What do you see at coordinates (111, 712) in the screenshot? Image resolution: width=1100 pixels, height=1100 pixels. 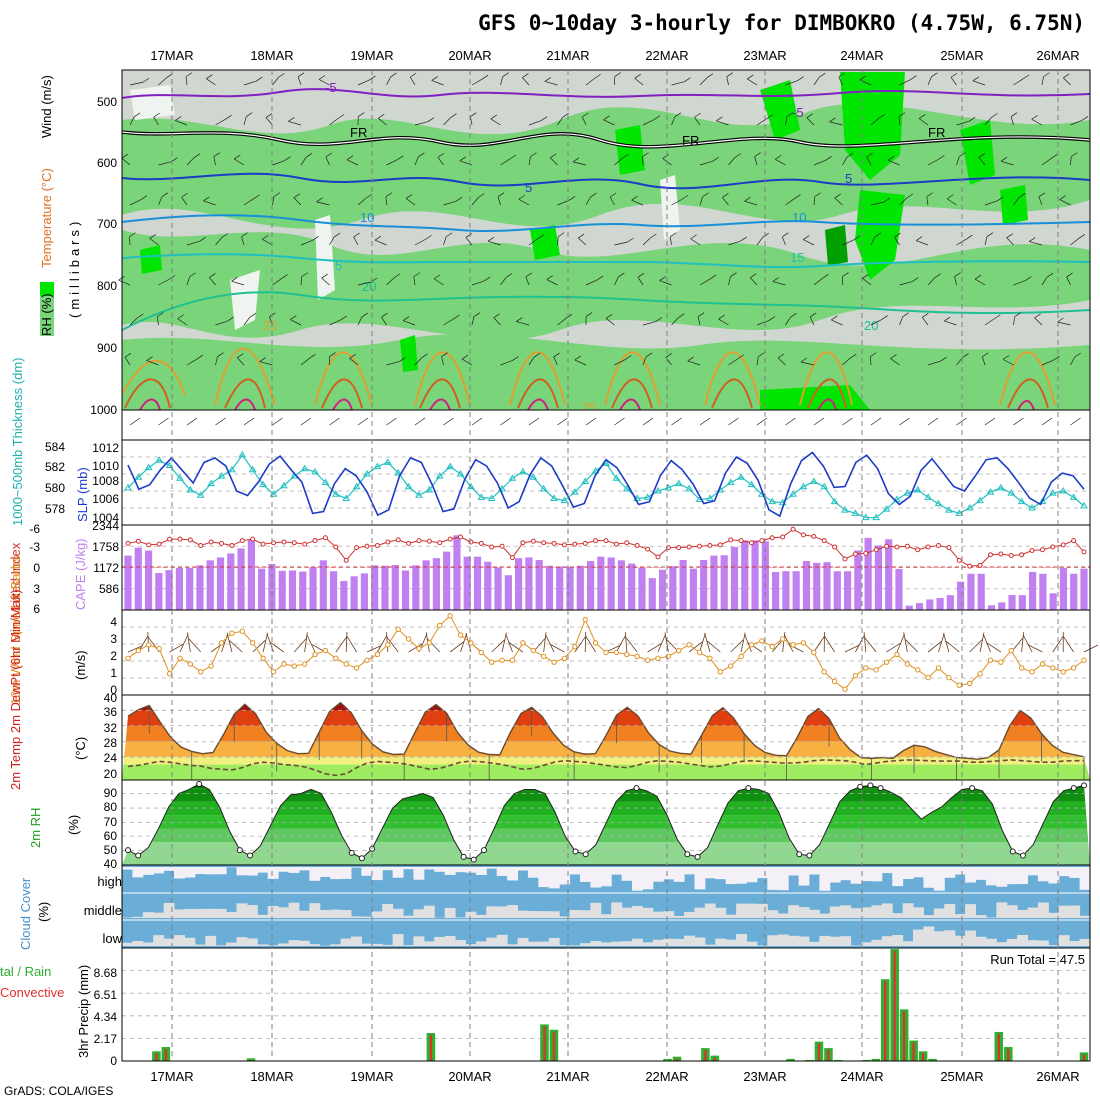 I see `temp-tick: 36` at bounding box center [111, 712].